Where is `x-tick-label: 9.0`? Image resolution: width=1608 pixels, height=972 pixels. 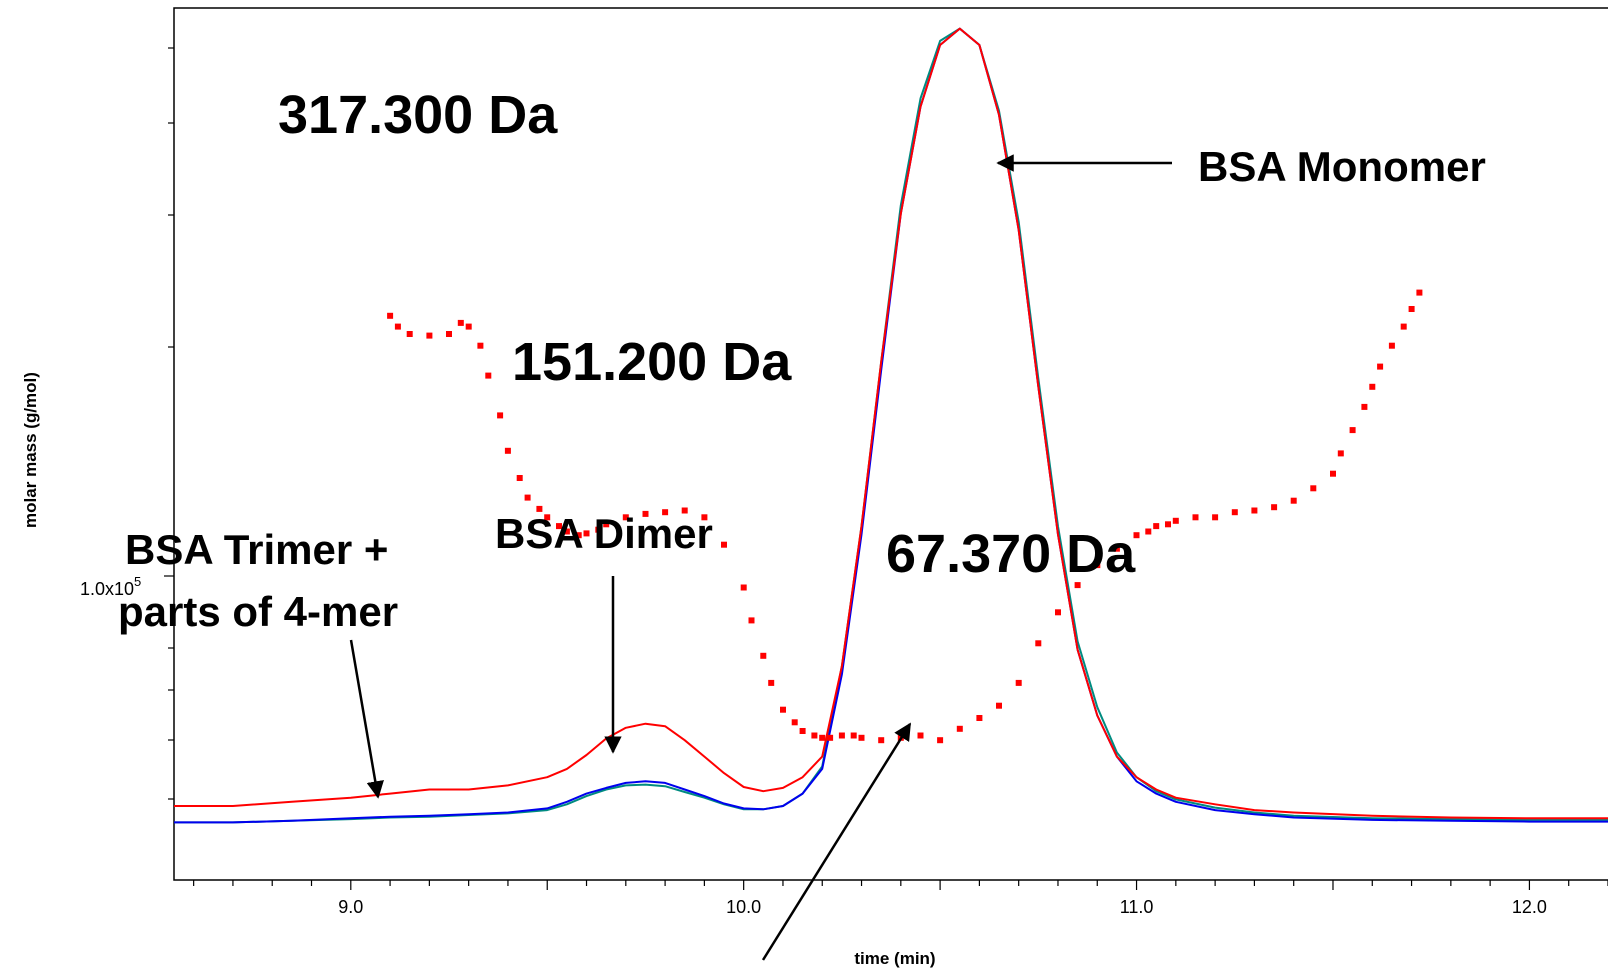
x-tick-label: 9.0 is located at coordinates (350, 907).